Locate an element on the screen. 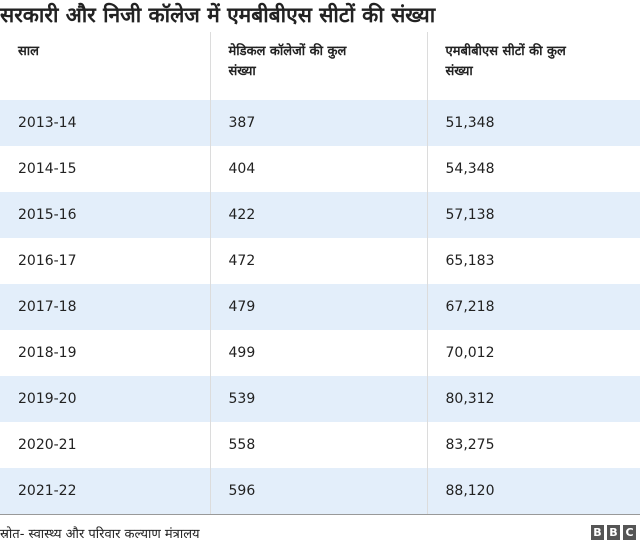  table-cell: 2020-21 is located at coordinates (47, 445).